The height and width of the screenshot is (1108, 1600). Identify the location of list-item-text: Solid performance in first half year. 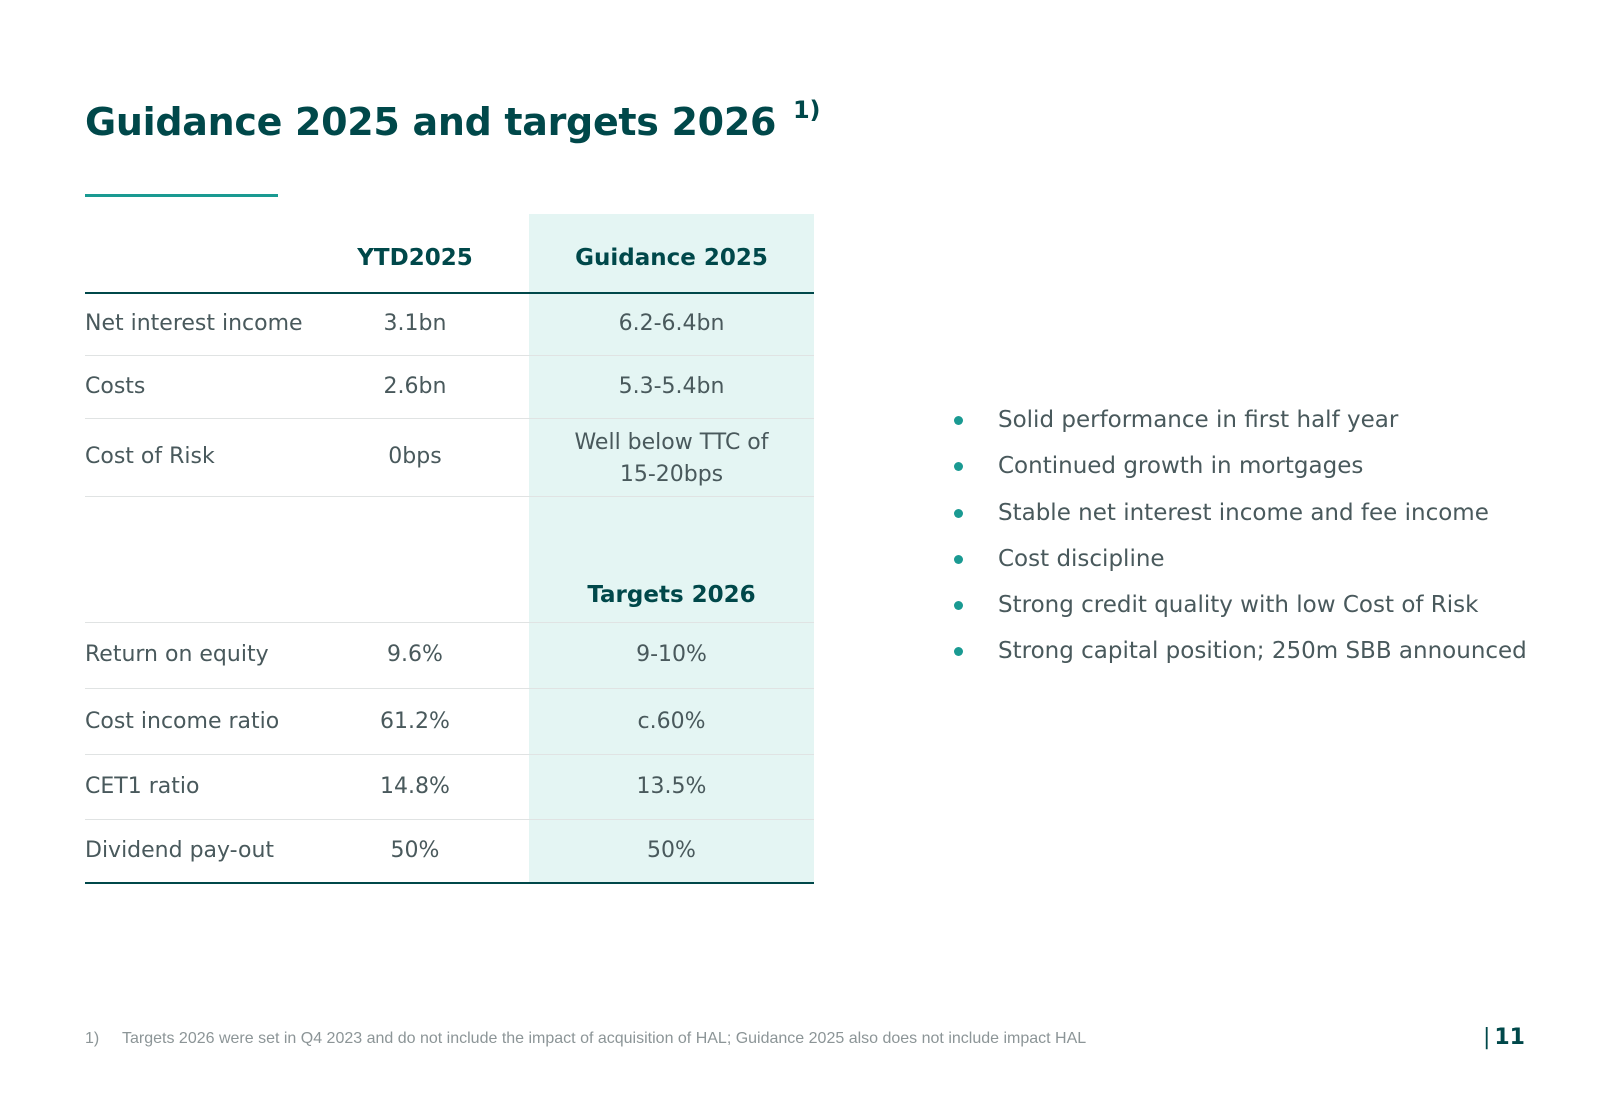
(1198, 420).